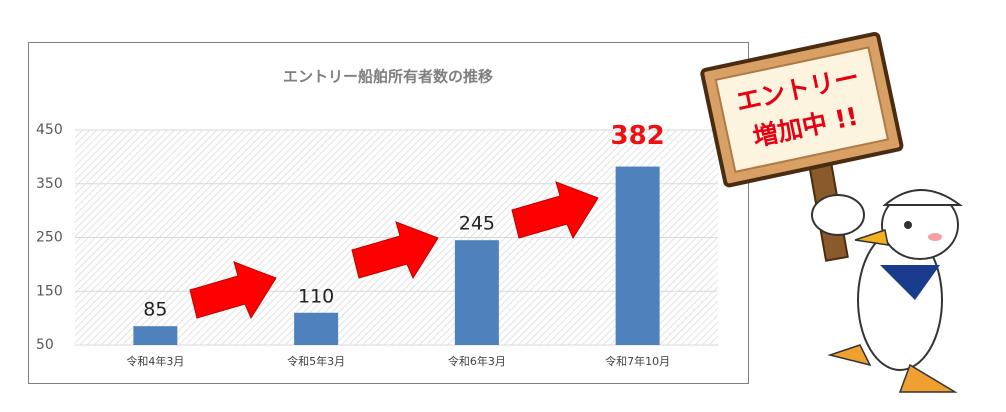 Image resolution: width=1006 pixels, height=412 pixels. What do you see at coordinates (394, 250) in the screenshot?
I see `arrows` at bounding box center [394, 250].